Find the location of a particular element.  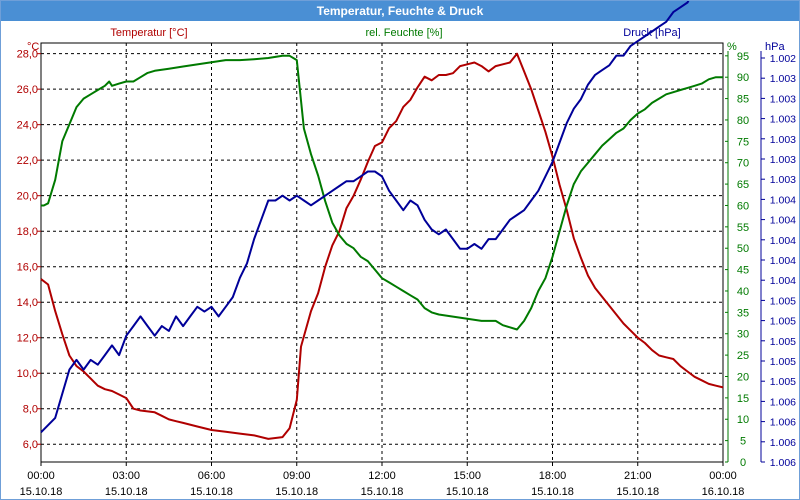

humidity-tick-label: 80 is located at coordinates (743, 121).